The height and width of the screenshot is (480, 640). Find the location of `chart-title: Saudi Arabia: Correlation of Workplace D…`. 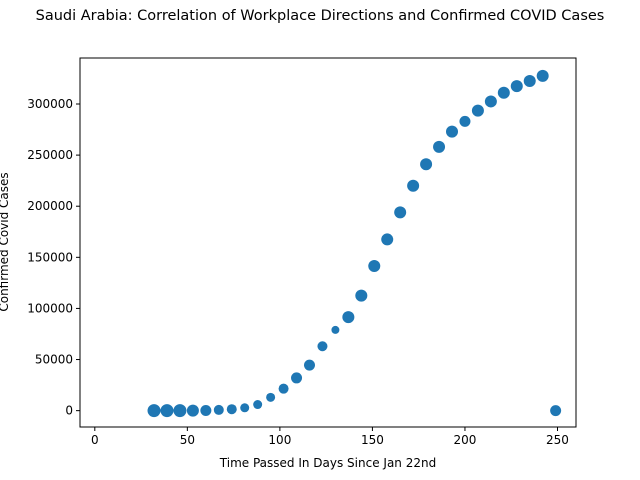

chart-title: Saudi Arabia: Correlation of Workplace D… is located at coordinates (320, 16).